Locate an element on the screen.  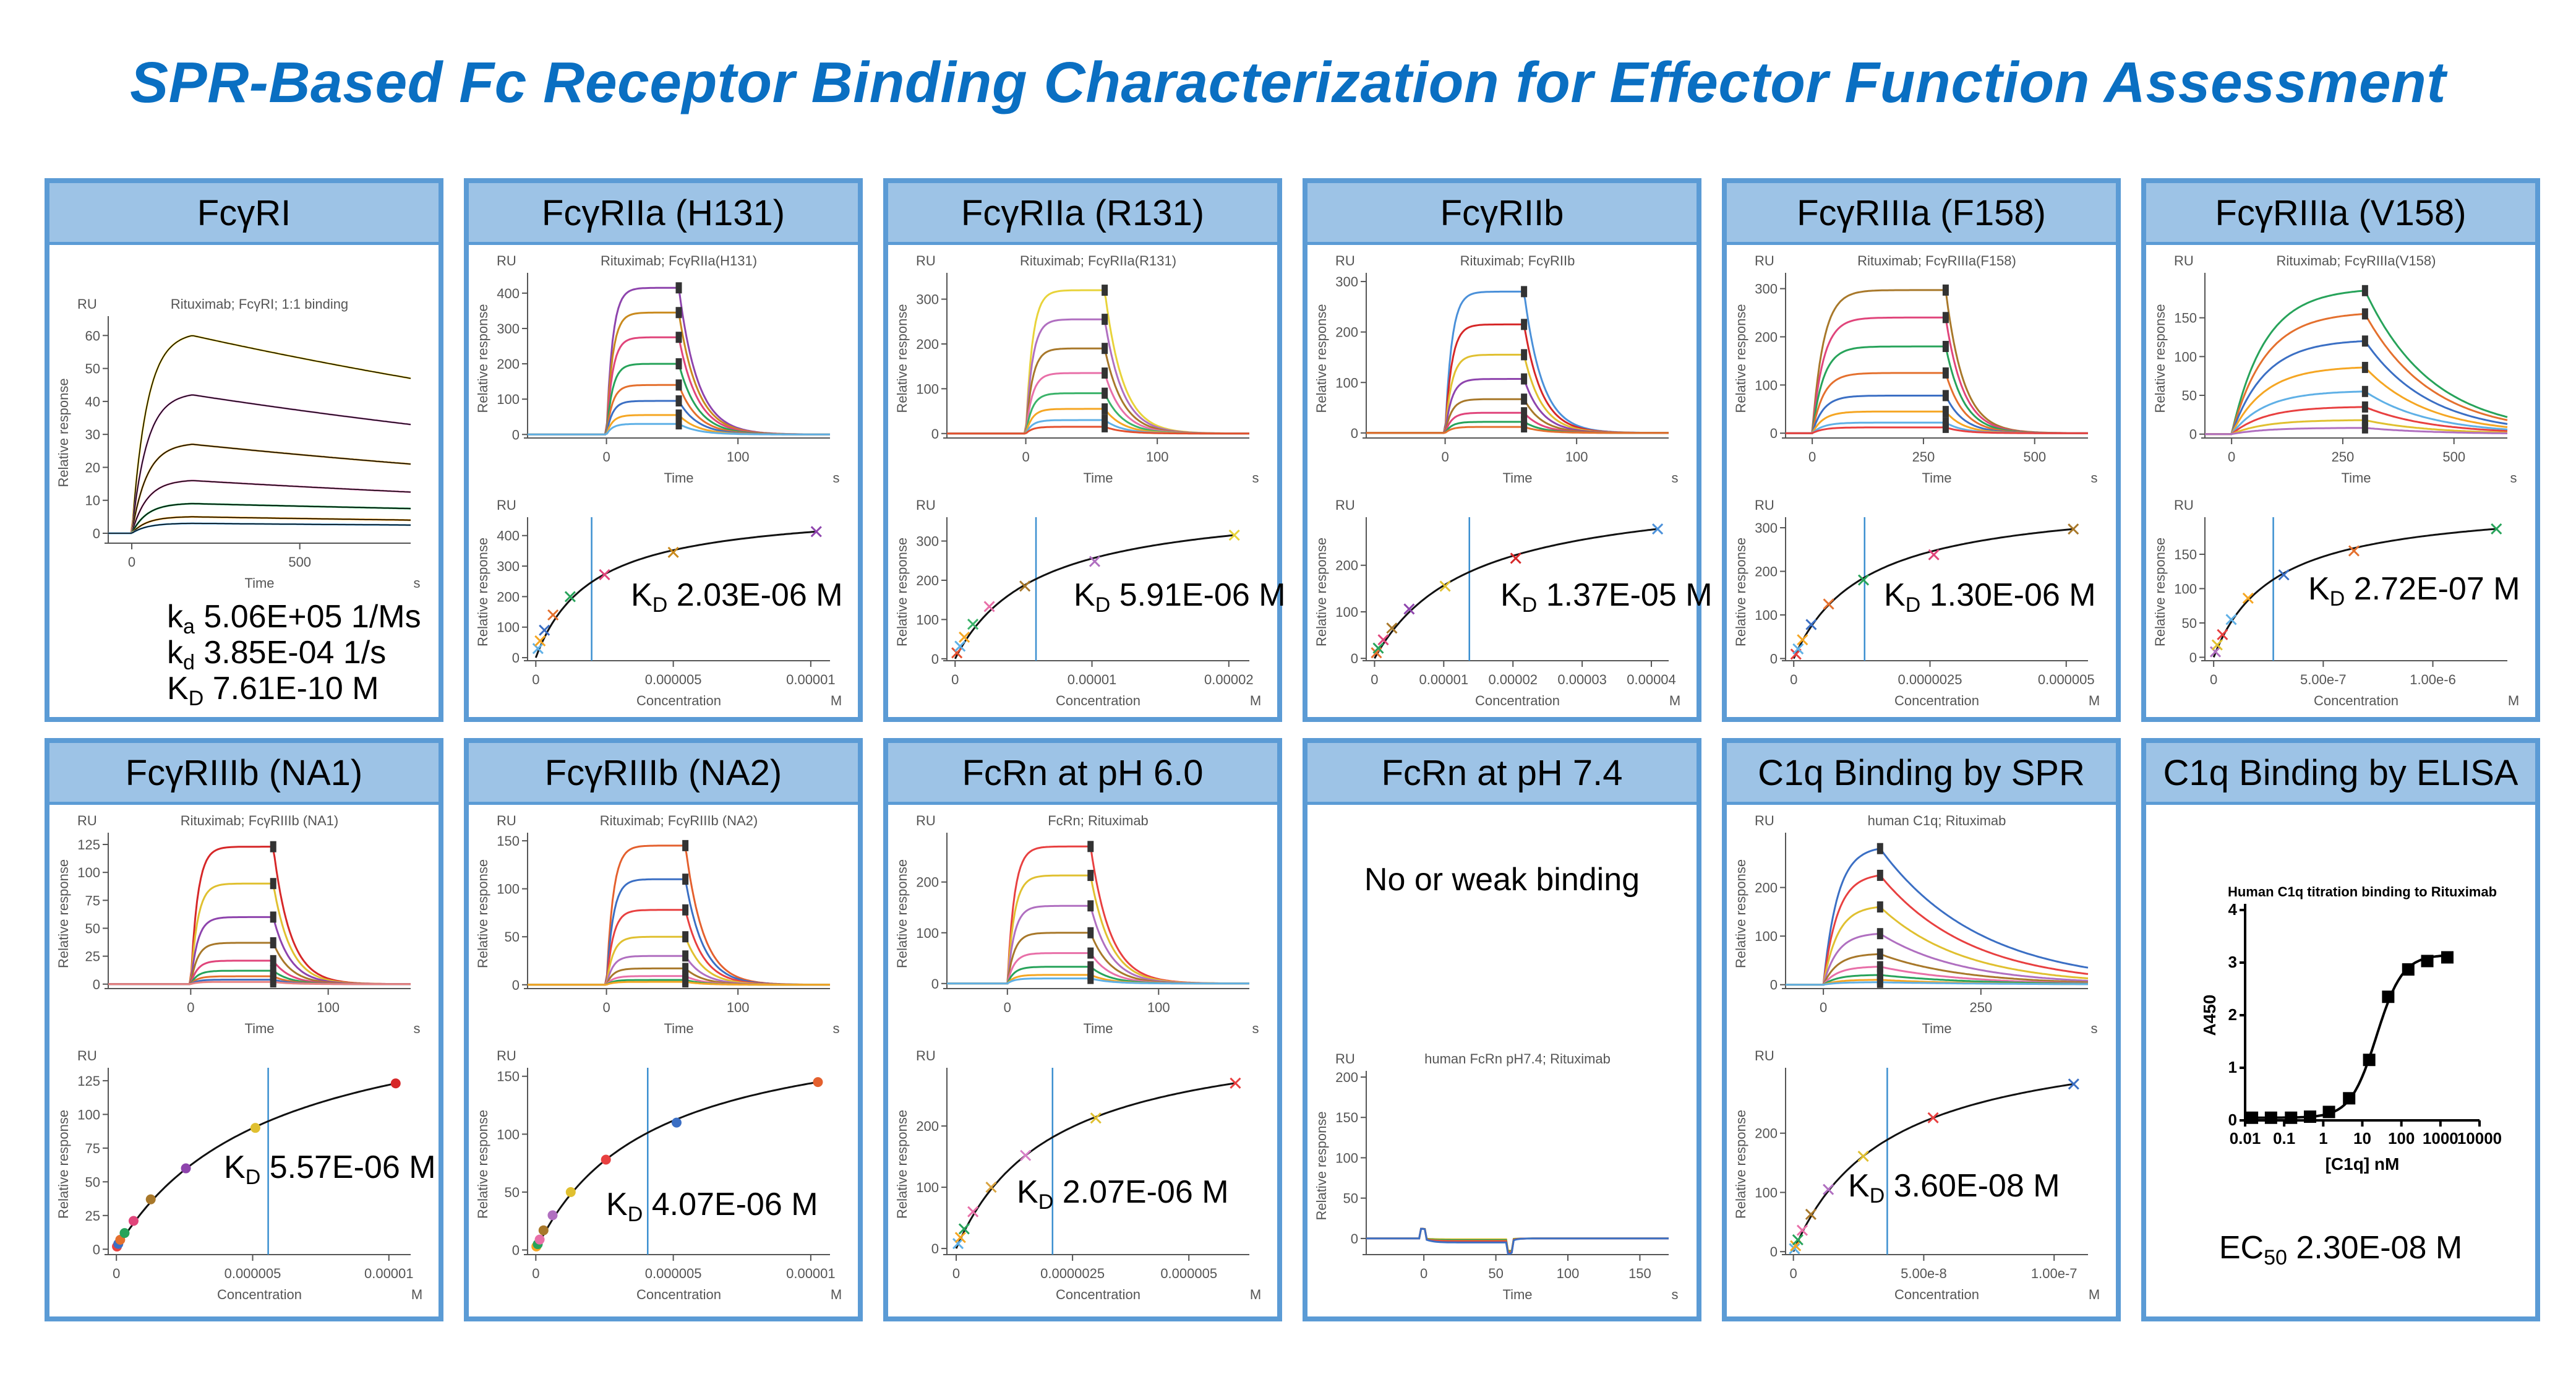
kd-value: KD 5.91E-06 M is located at coordinates (1180, 597).